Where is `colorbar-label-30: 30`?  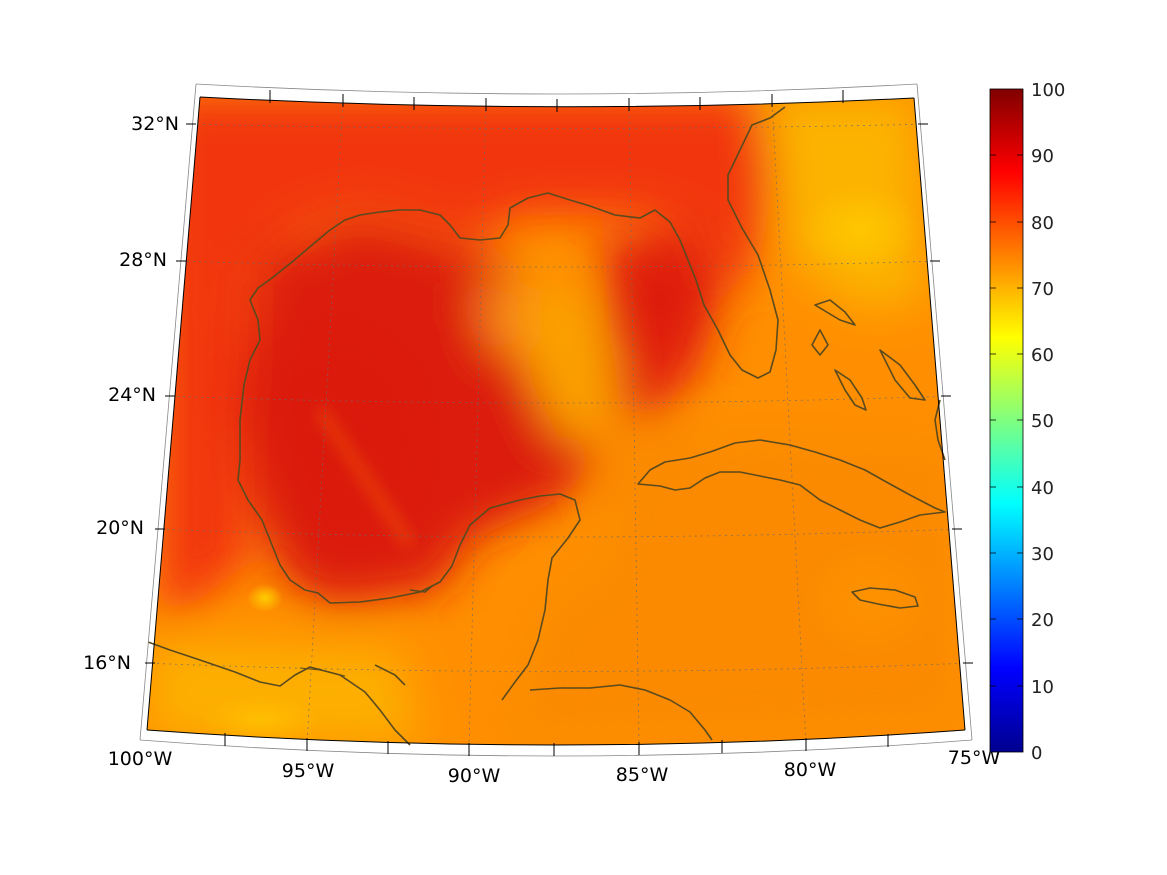
colorbar-label-30: 30 is located at coordinates (1042, 554).